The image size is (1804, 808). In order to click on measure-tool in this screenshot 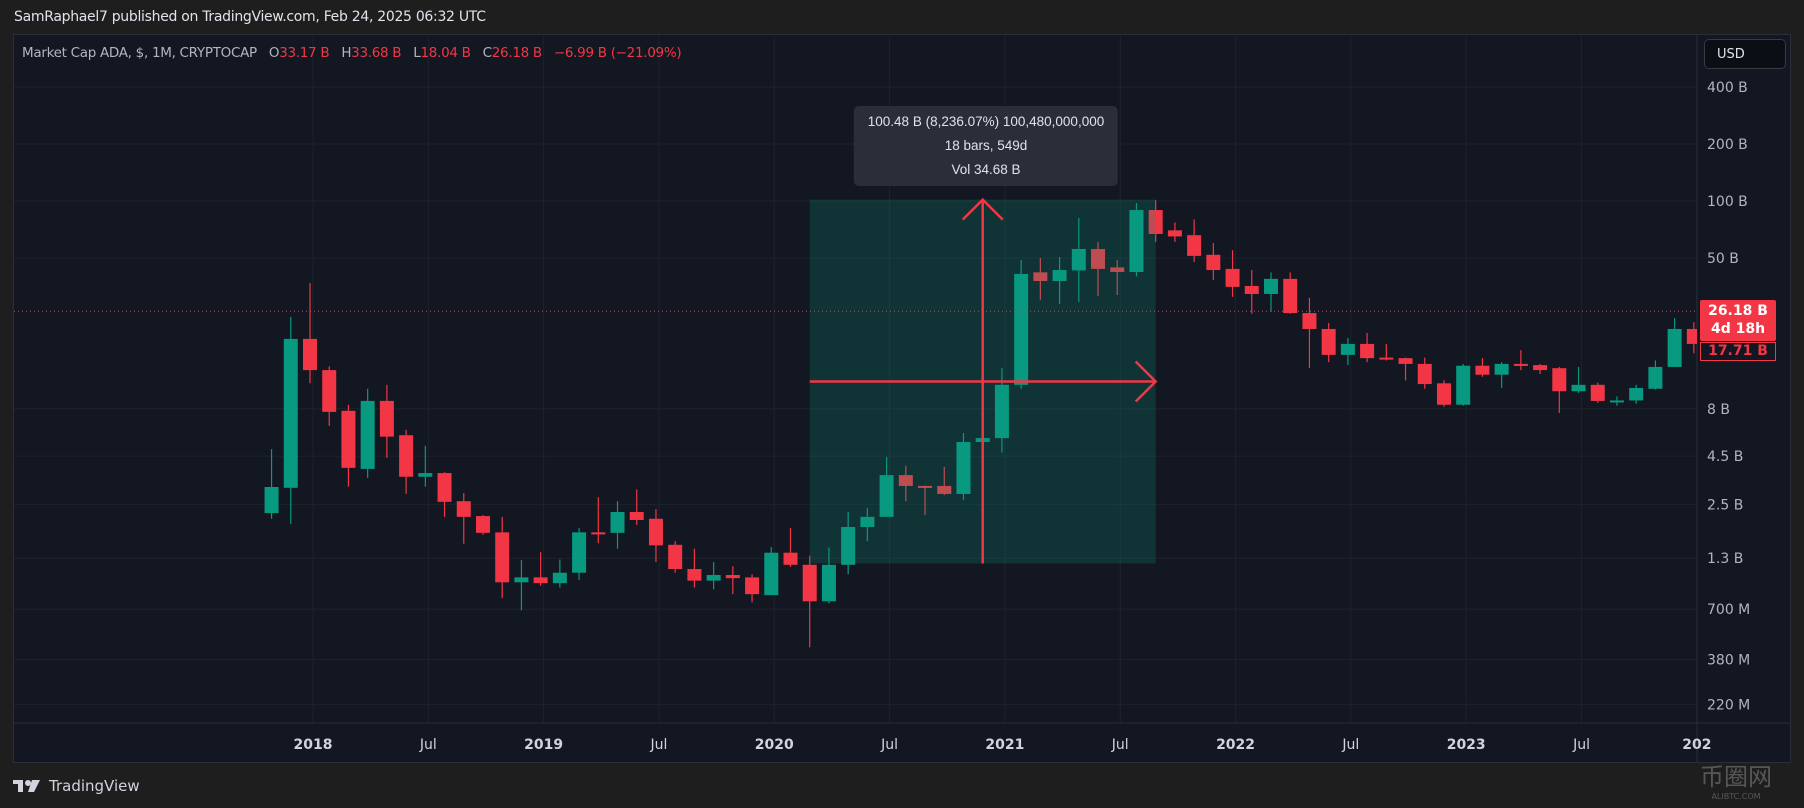, I will do `click(983, 380)`.